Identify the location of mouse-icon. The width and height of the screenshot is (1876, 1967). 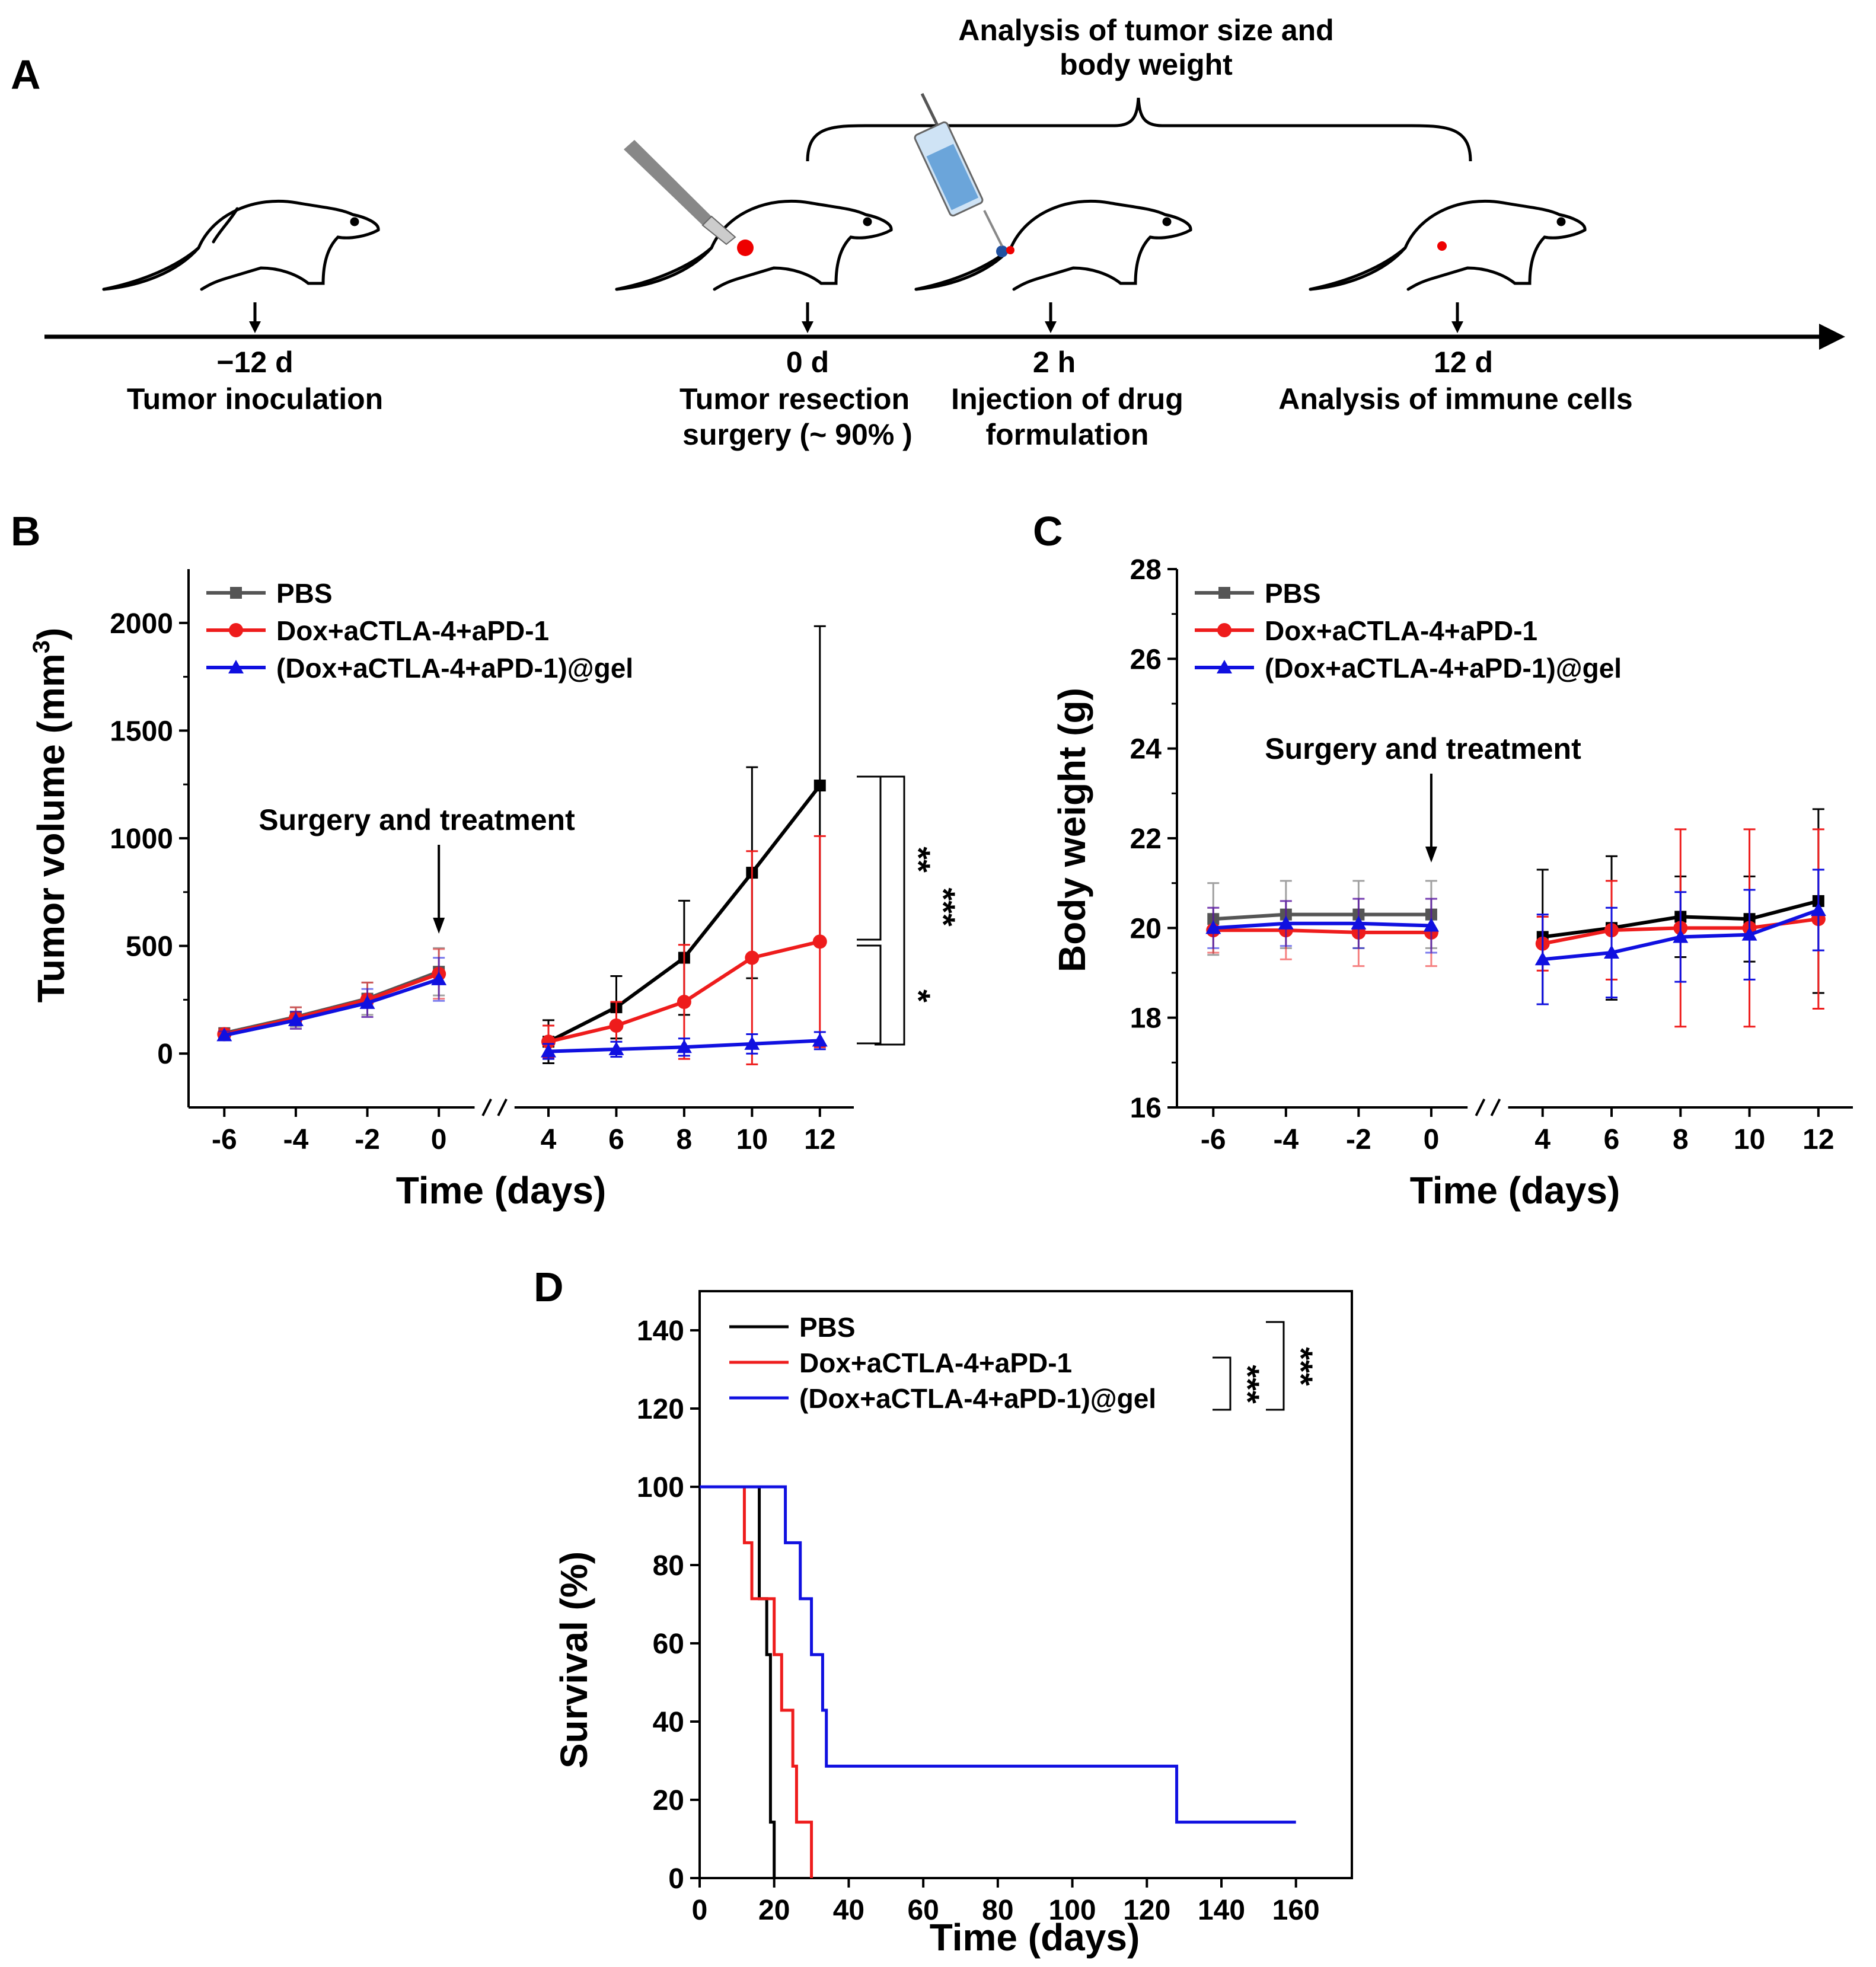
(754, 245).